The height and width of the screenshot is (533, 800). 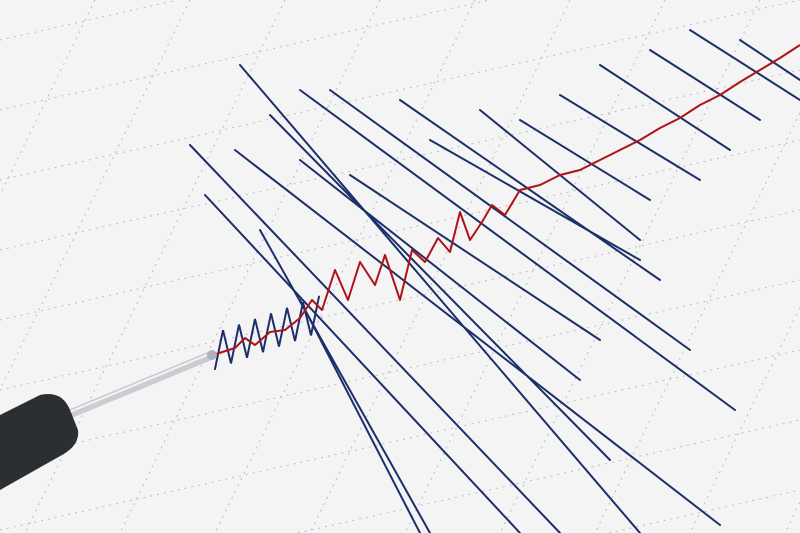 I want to click on wave-jitter, so click(x=267, y=332).